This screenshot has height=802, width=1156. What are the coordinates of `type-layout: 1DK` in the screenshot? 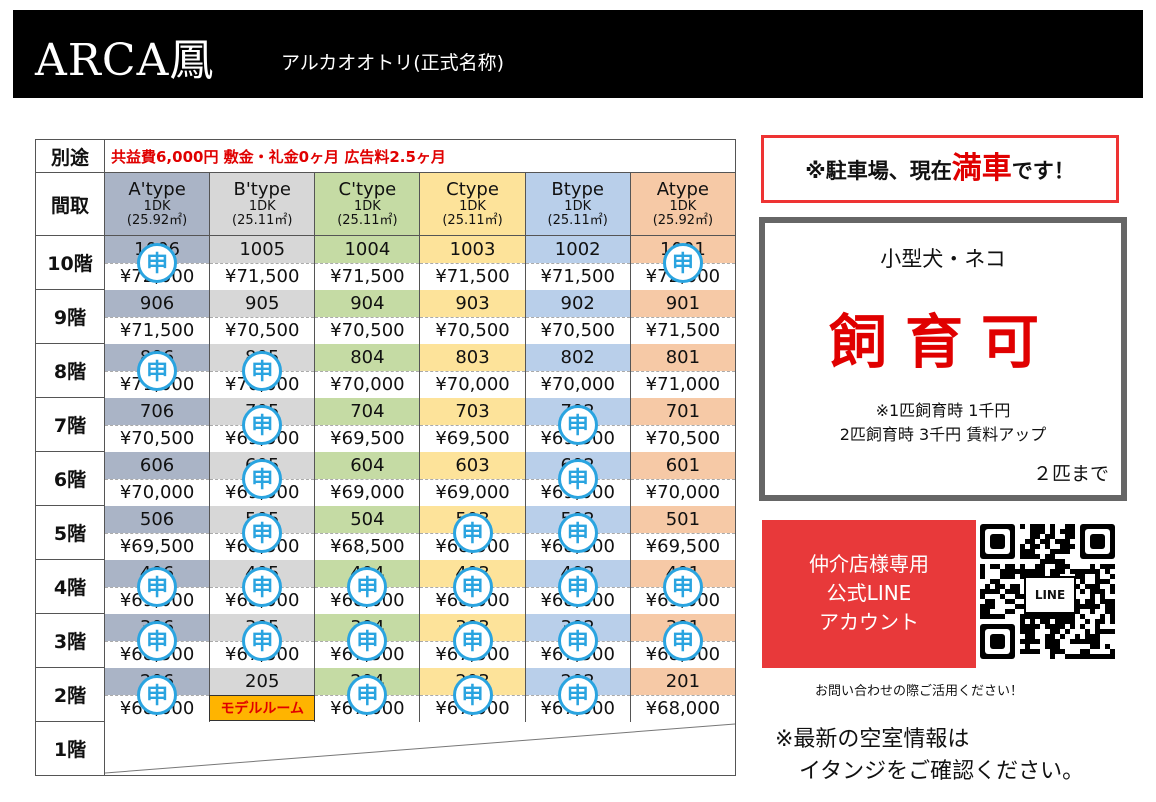 It's located at (578, 206).